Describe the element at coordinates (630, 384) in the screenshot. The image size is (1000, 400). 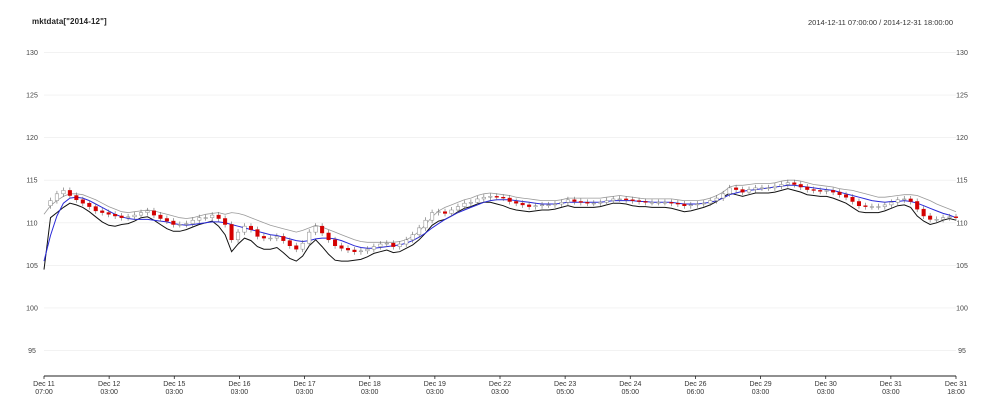
I see `x-tick-label: Dec 24` at that location.